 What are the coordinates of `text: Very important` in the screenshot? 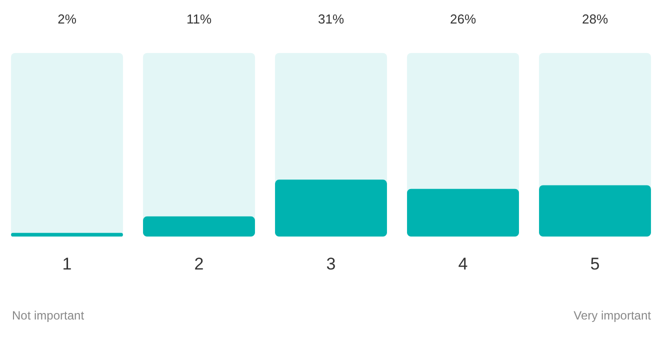 It's located at (613, 315).